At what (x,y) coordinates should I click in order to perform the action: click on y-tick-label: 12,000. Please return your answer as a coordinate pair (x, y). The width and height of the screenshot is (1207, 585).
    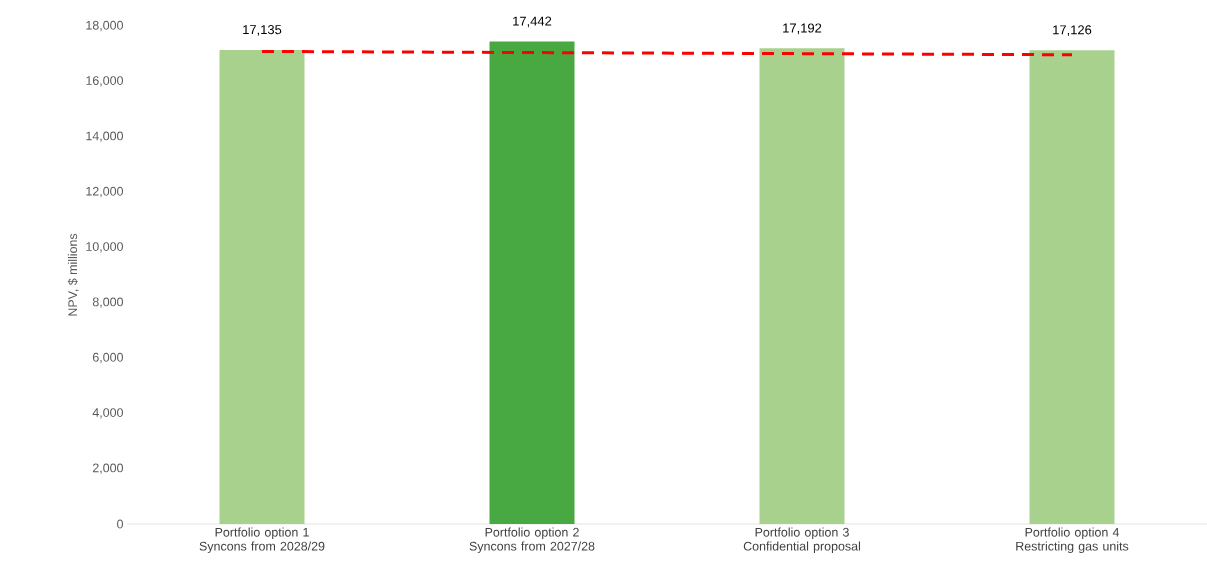
    Looking at the image, I should click on (104, 192).